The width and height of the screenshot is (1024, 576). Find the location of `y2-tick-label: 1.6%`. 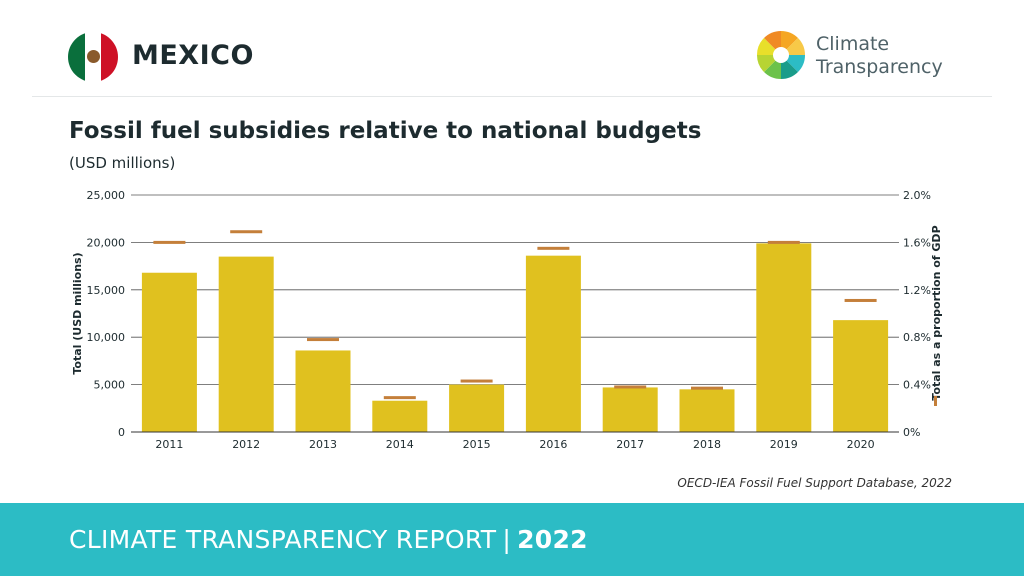

y2-tick-label: 1.6% is located at coordinates (917, 242).